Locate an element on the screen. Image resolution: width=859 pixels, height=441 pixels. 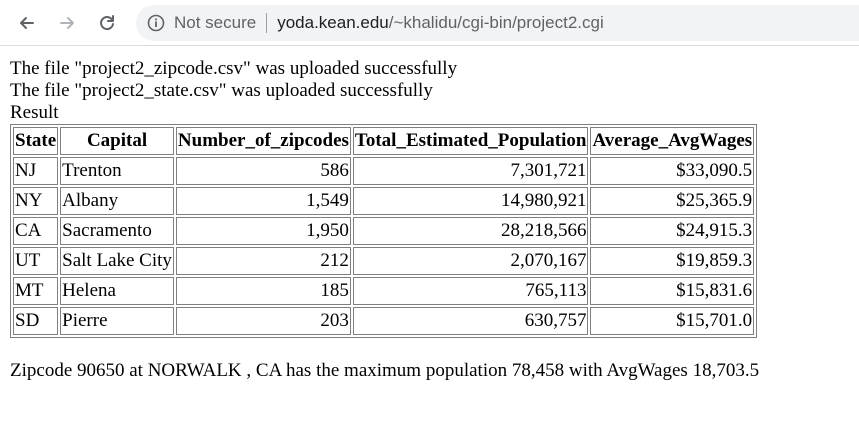
table-cell: $15,701.0 is located at coordinates (672, 321).